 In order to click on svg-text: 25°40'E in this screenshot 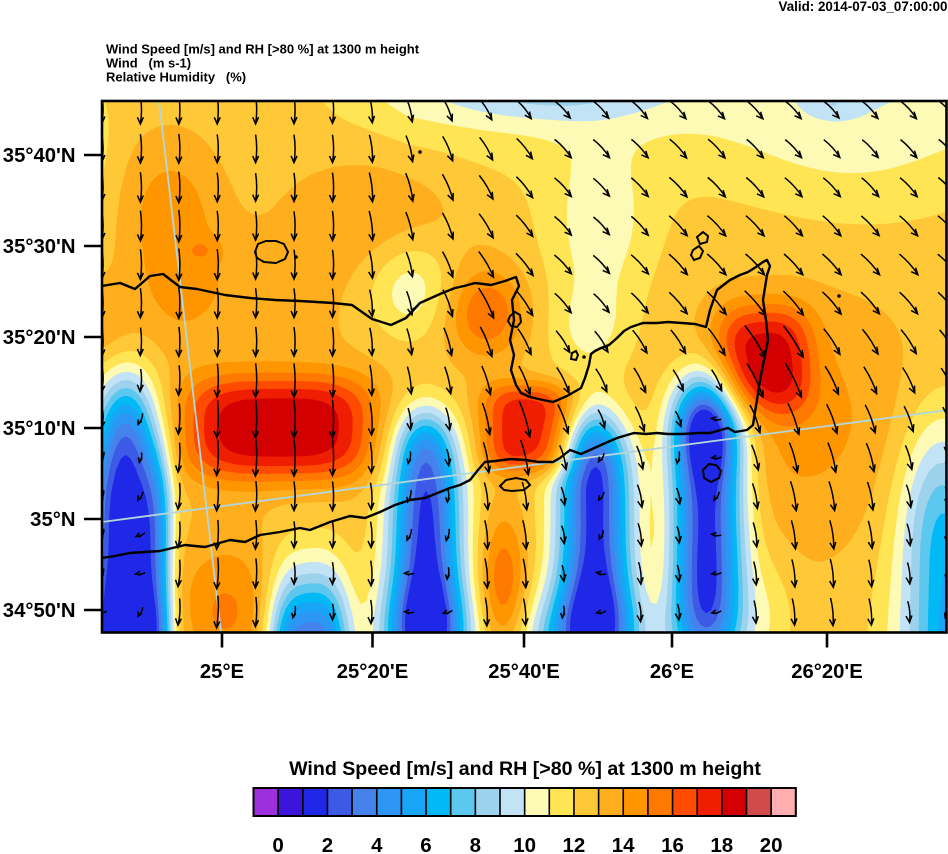, I will do `click(524, 672)`.